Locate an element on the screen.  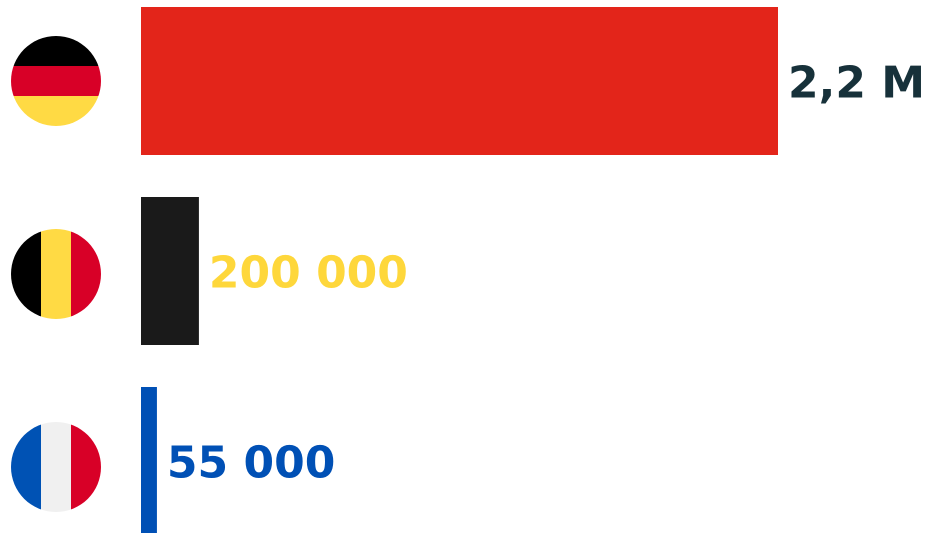
value-label: 200 000 is located at coordinates (308, 273).